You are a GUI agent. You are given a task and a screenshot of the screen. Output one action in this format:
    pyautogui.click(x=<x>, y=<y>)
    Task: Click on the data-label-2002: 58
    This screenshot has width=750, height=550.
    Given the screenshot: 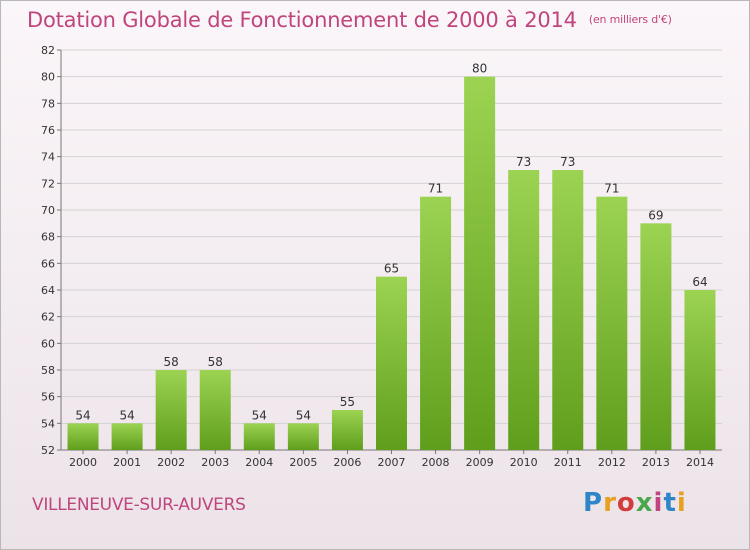 What is the action you would take?
    pyautogui.click(x=171, y=362)
    